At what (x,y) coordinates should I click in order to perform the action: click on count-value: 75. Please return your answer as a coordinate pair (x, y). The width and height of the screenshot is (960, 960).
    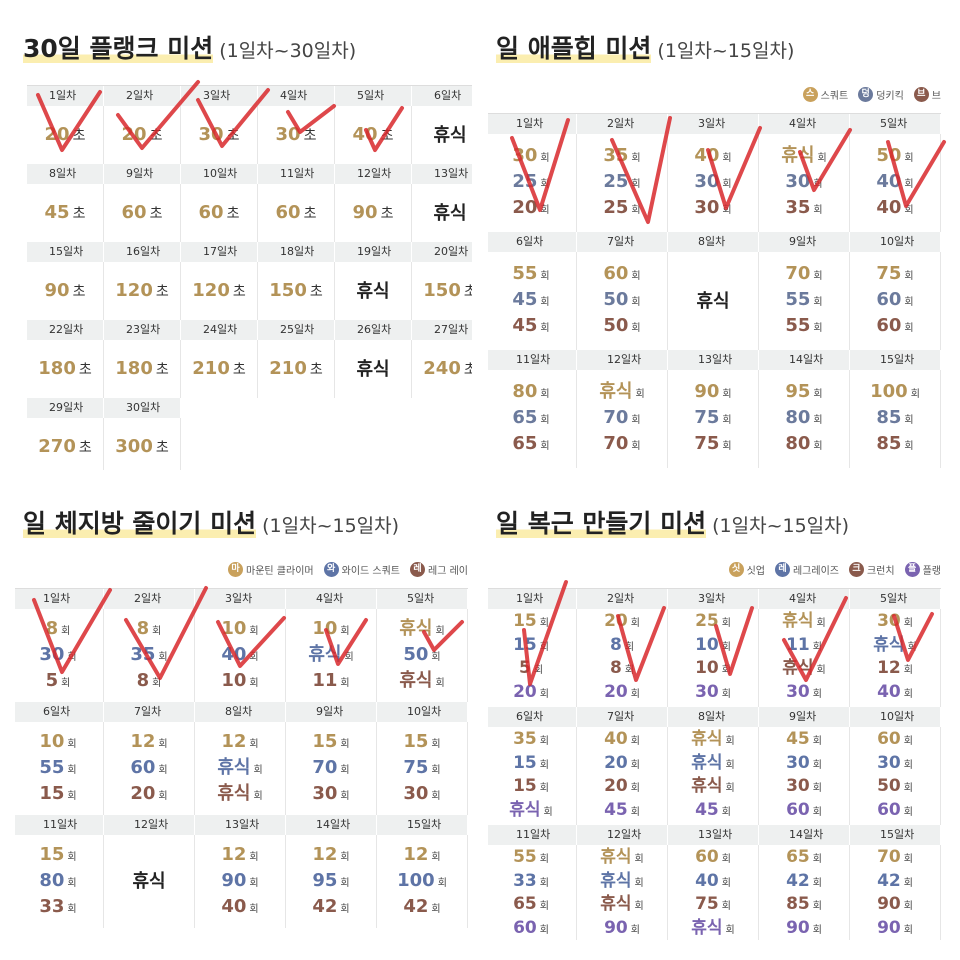
    Looking at the image, I should click on (707, 443).